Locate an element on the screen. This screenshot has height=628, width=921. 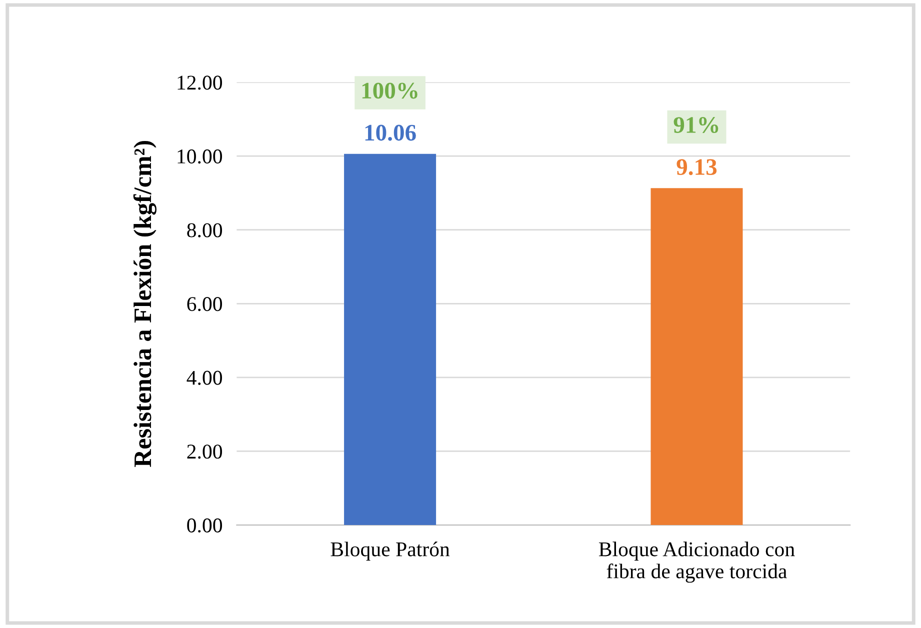
y-tick-label: 8.00 is located at coordinates (204, 230).